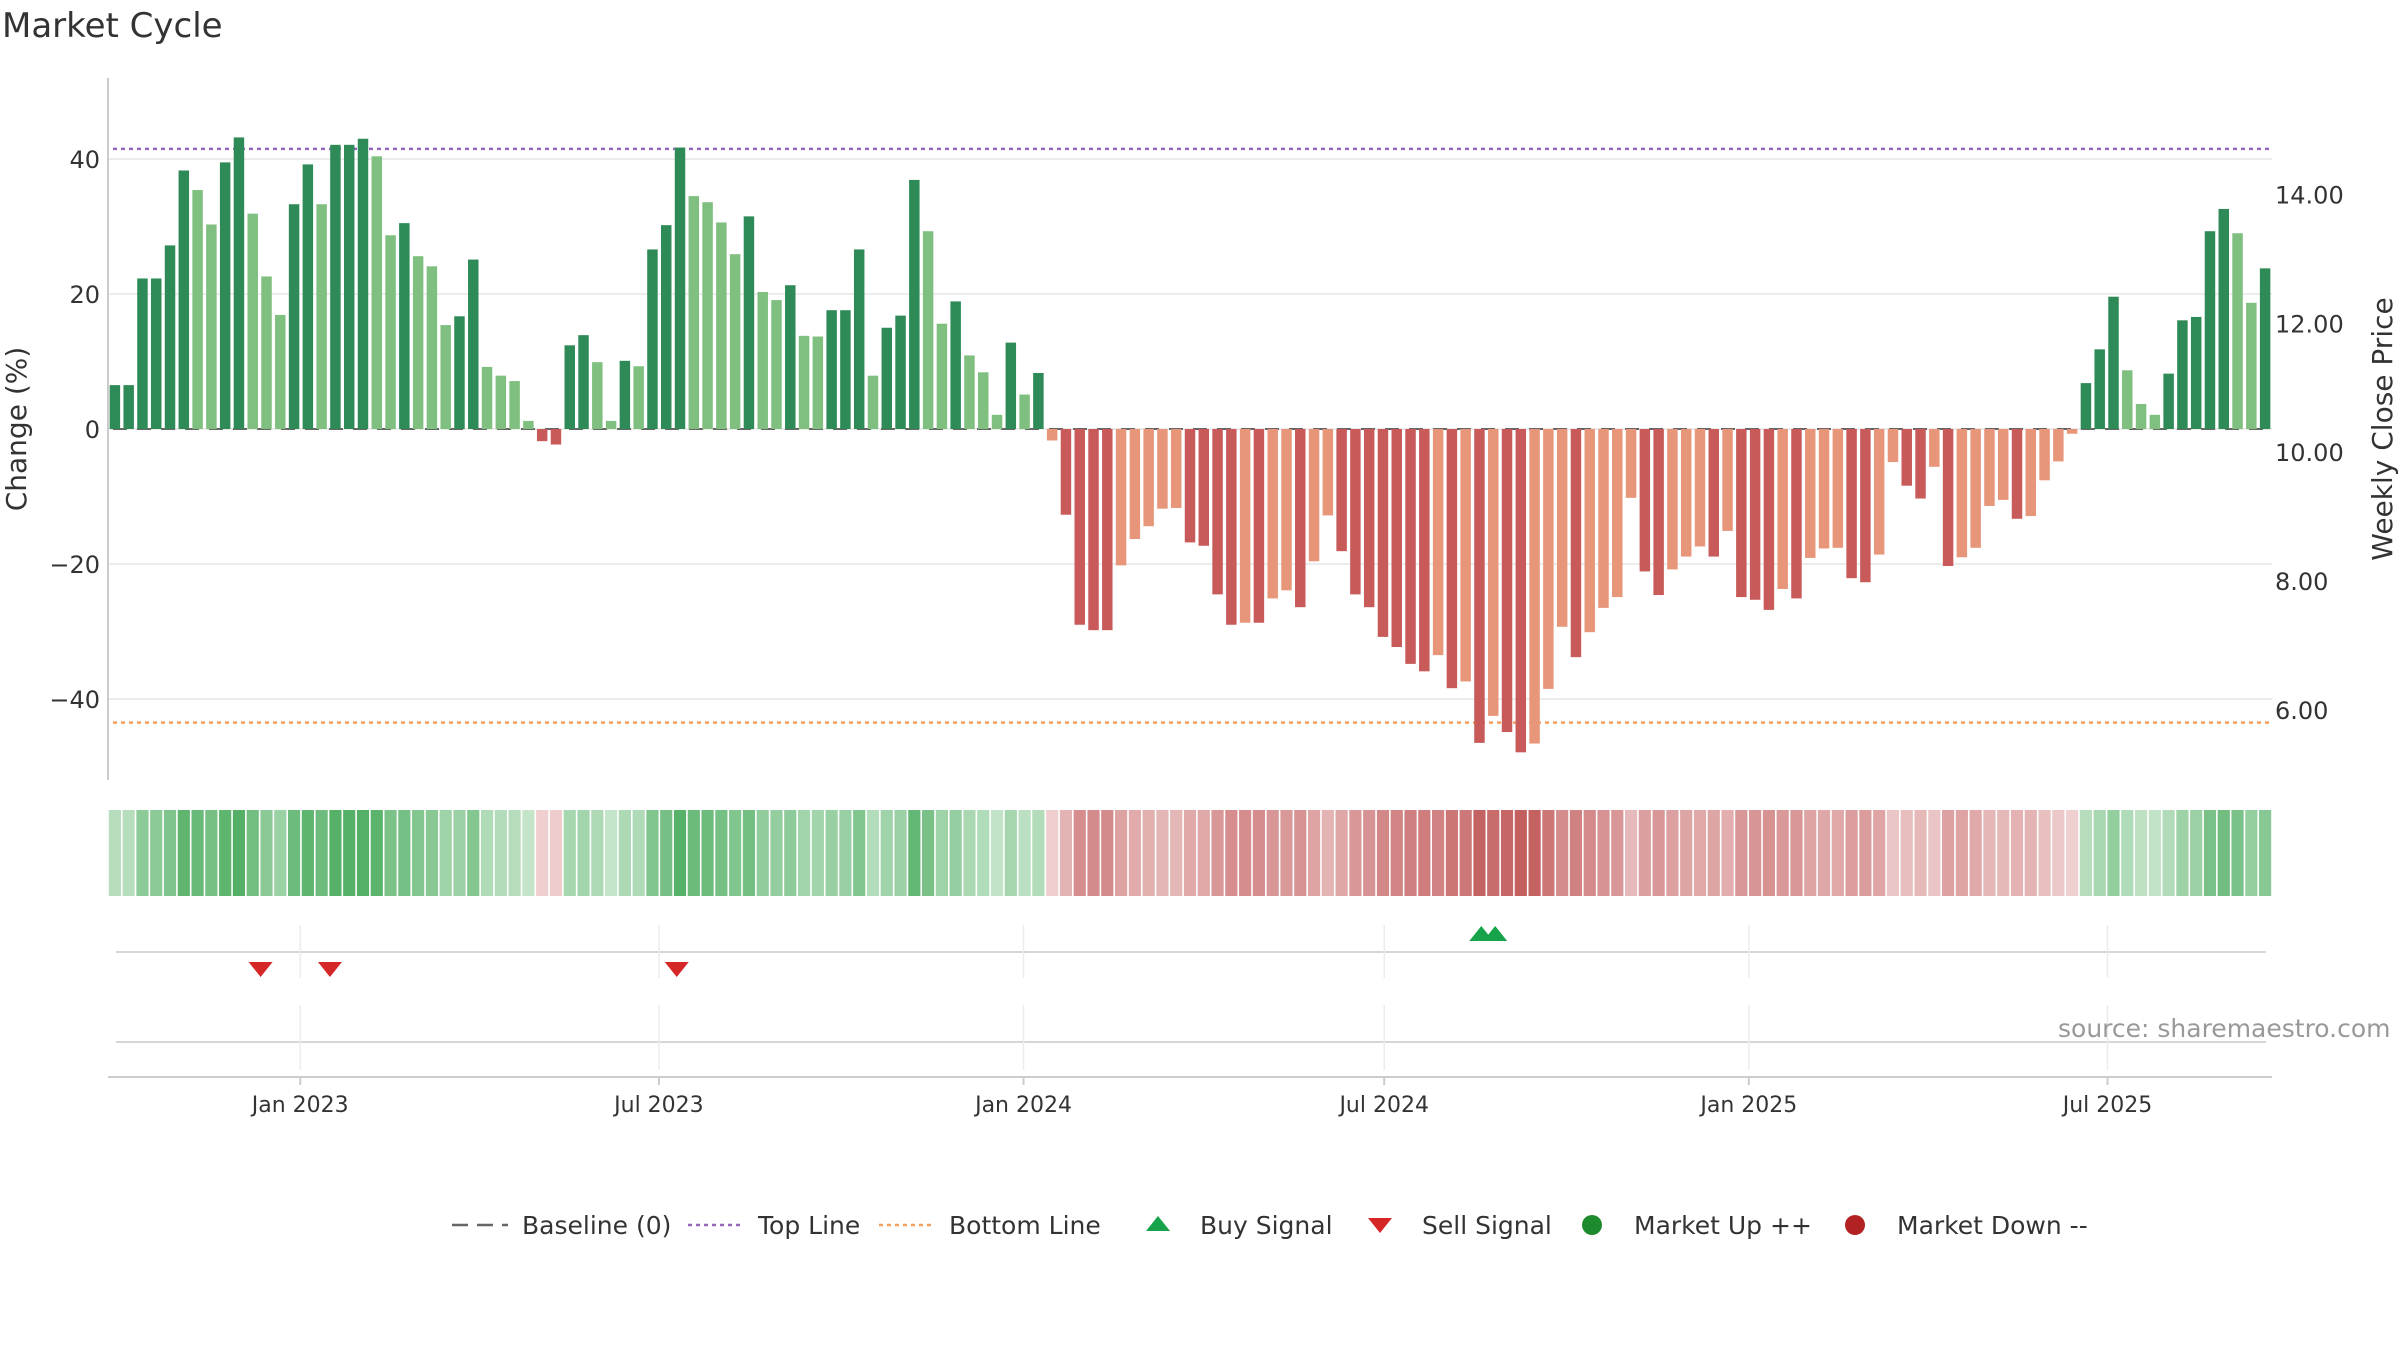 The width and height of the screenshot is (2400, 1350). Describe the element at coordinates (16, 429) in the screenshot. I see `y-axis-title: Change (%)` at that location.